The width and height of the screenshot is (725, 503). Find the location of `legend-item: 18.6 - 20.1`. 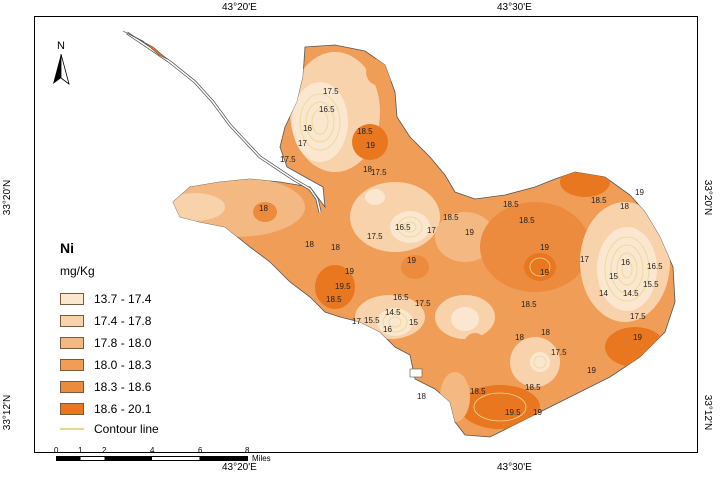

legend-item: 18.6 - 20.1 is located at coordinates (105, 409).